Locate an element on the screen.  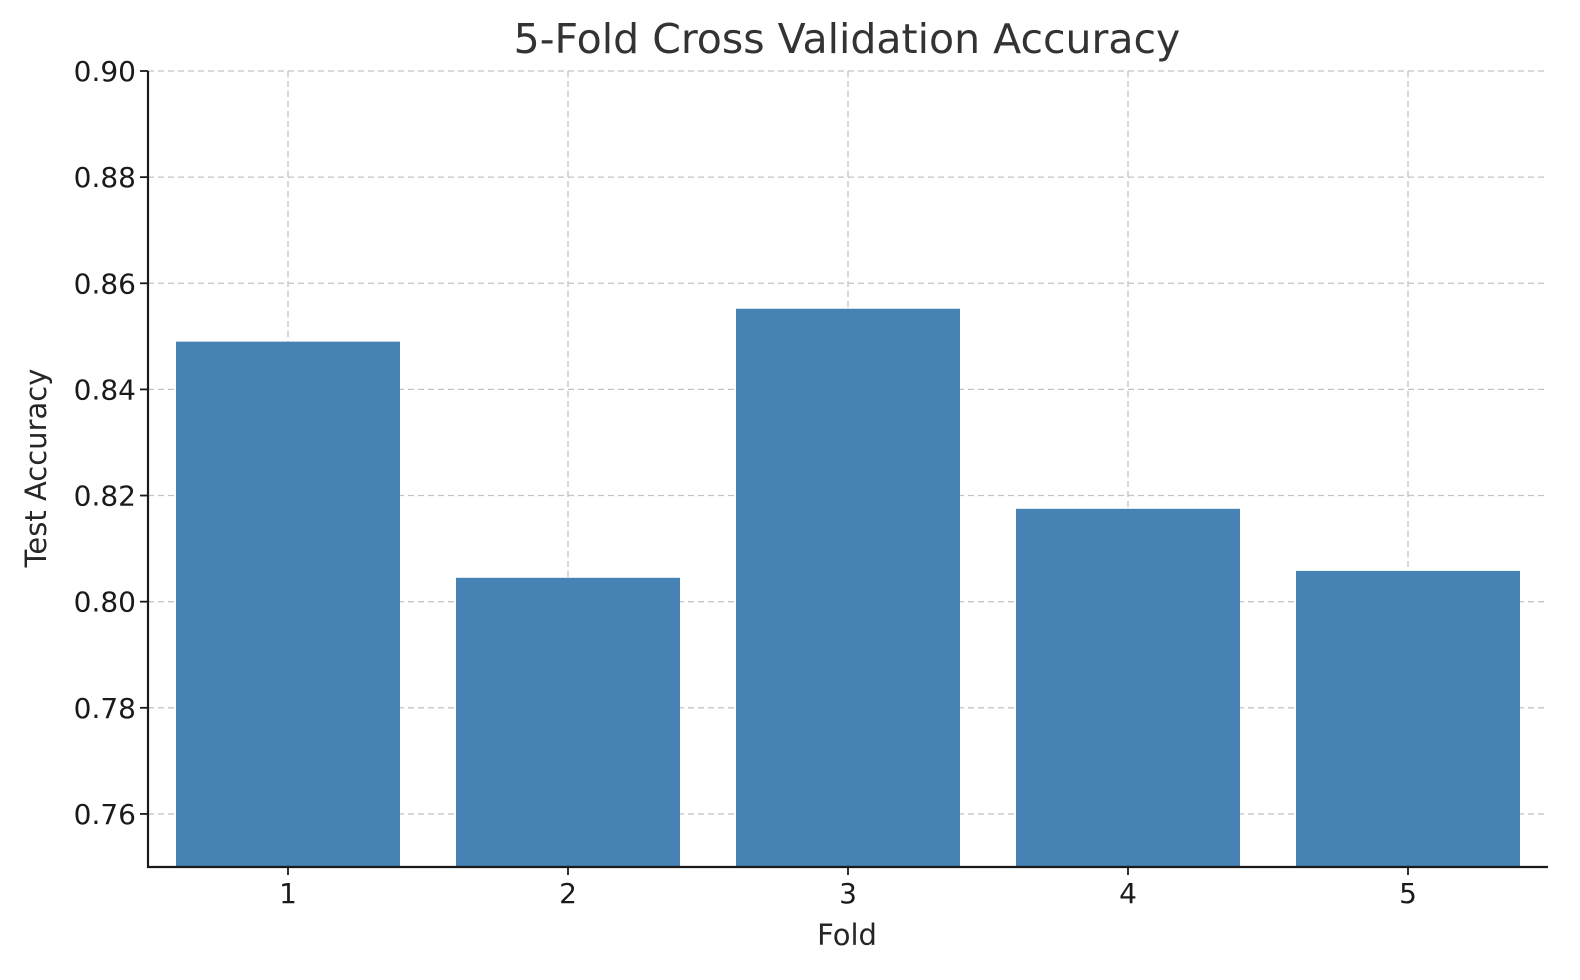
y-tick-label: 0.80 is located at coordinates (105, 602).